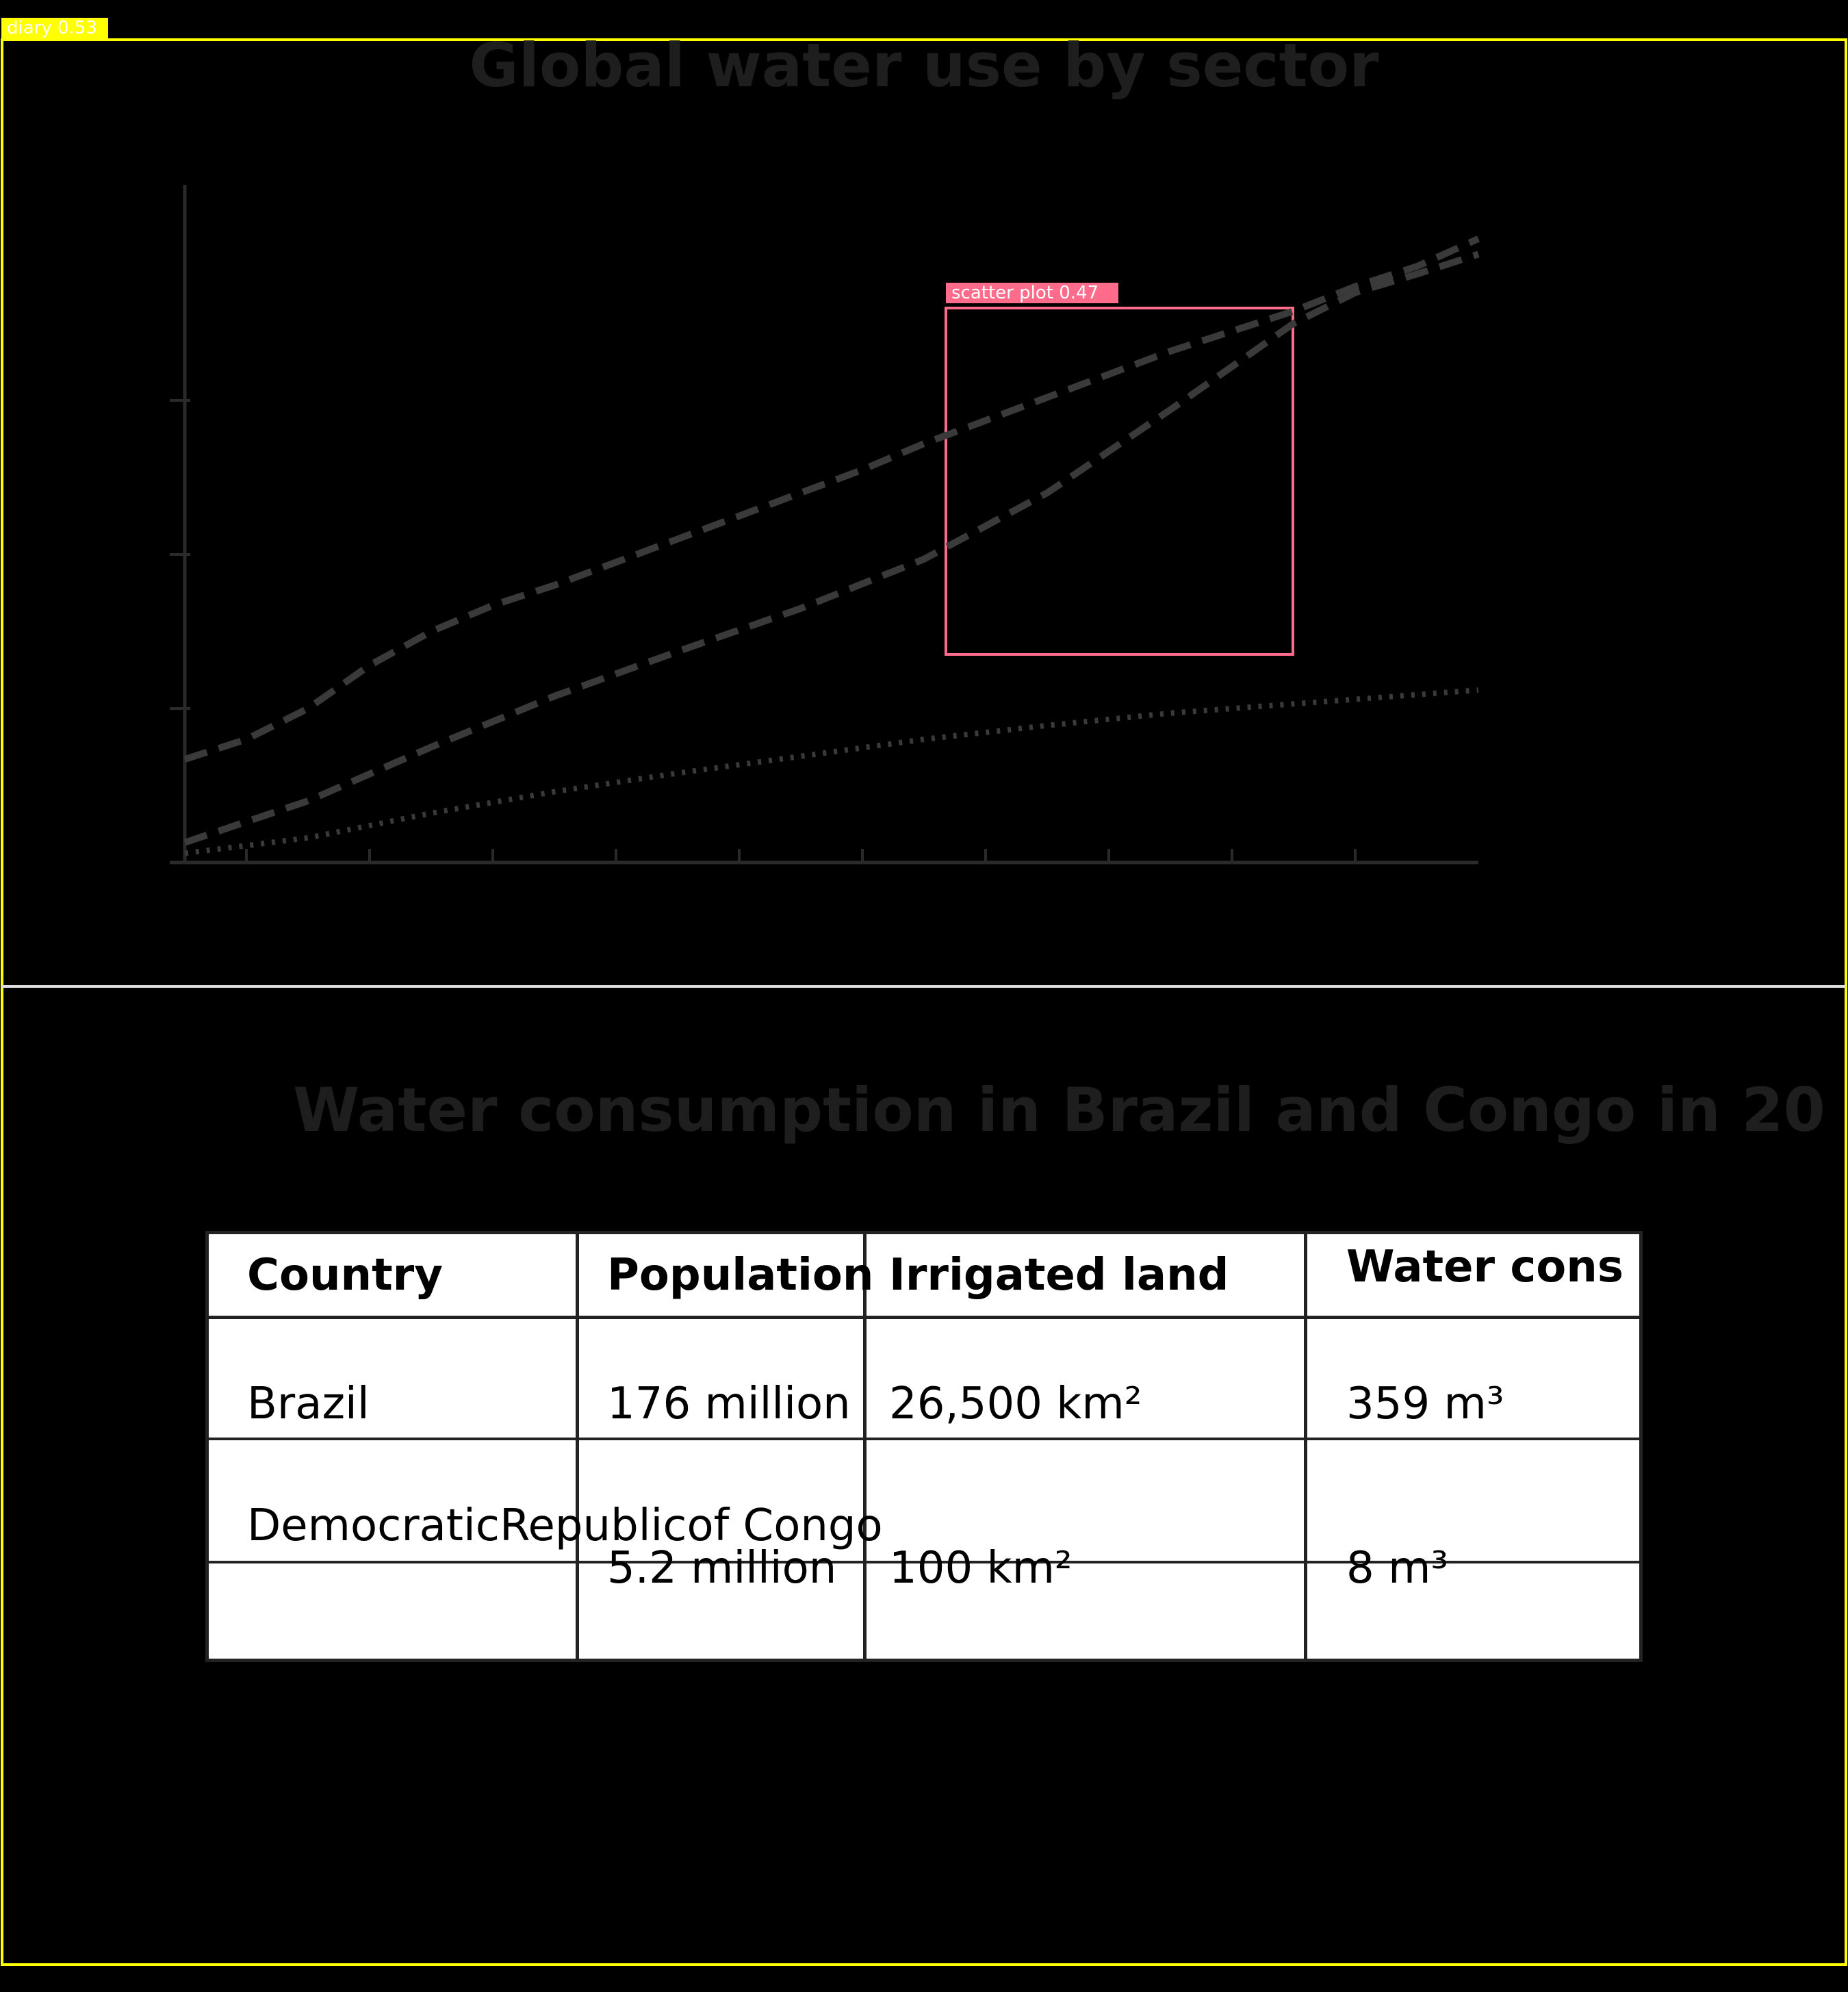 The width and height of the screenshot is (1848, 1992). Describe the element at coordinates (345, 1275) in the screenshot. I see `header-country: Country` at that location.